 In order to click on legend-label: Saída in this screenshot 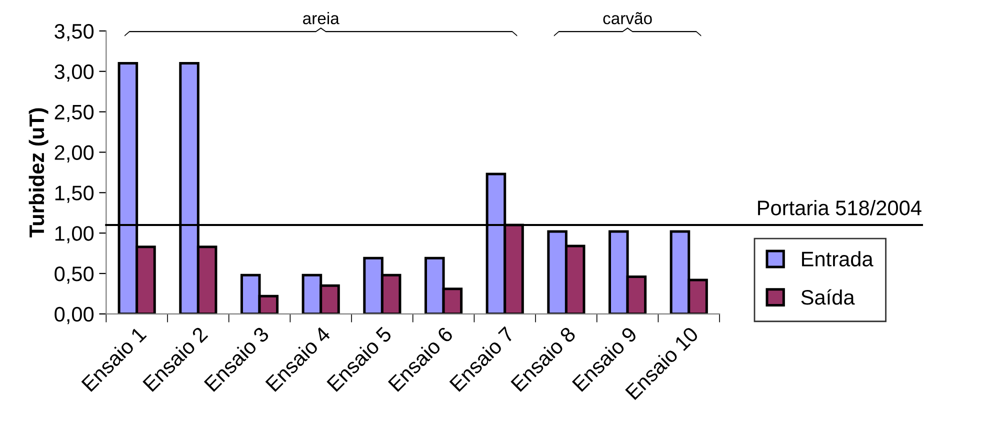, I will do `click(828, 297)`.